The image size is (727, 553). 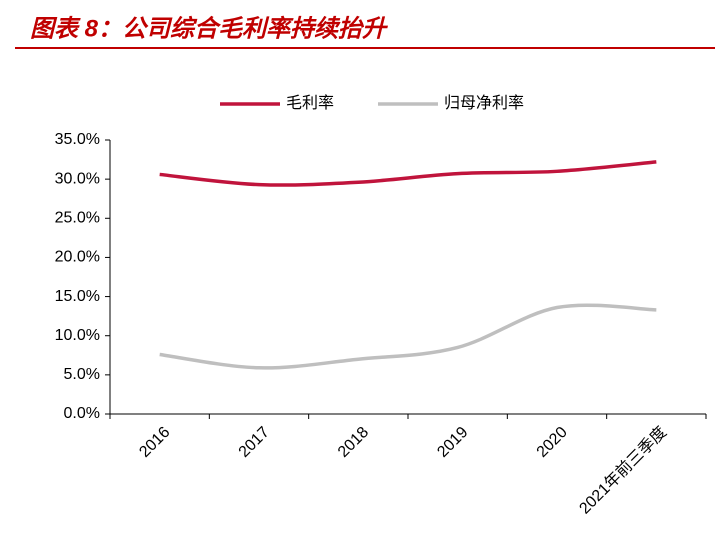 I want to click on y-tick-label: 30.0%, so click(x=77, y=178).